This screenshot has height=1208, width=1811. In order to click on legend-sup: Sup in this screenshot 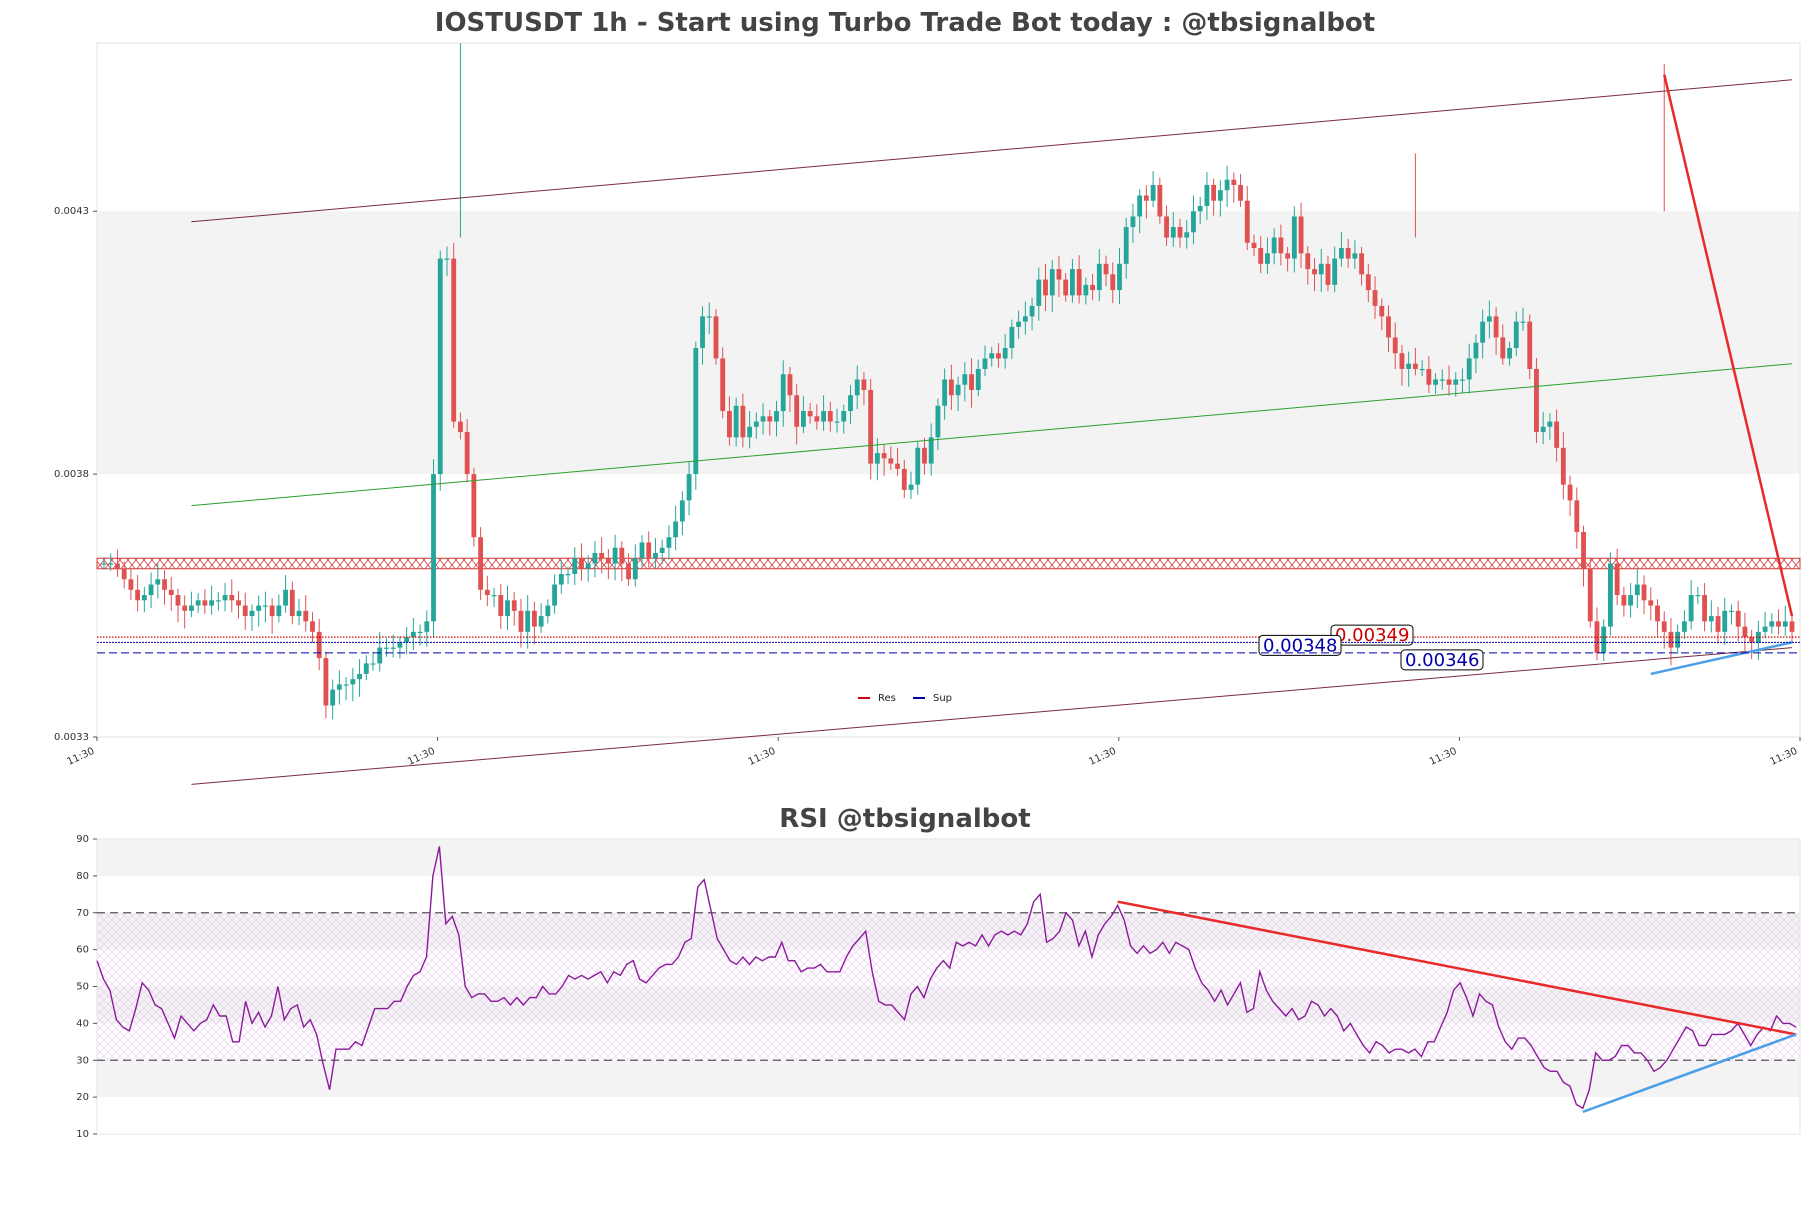, I will do `click(942, 698)`.